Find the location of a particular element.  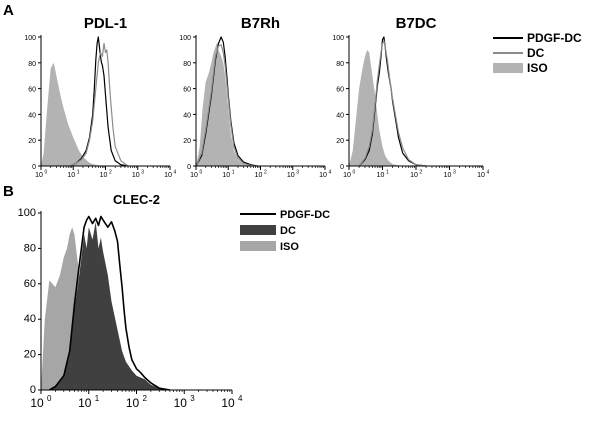

panel-b-label: B is located at coordinates (8, 191).